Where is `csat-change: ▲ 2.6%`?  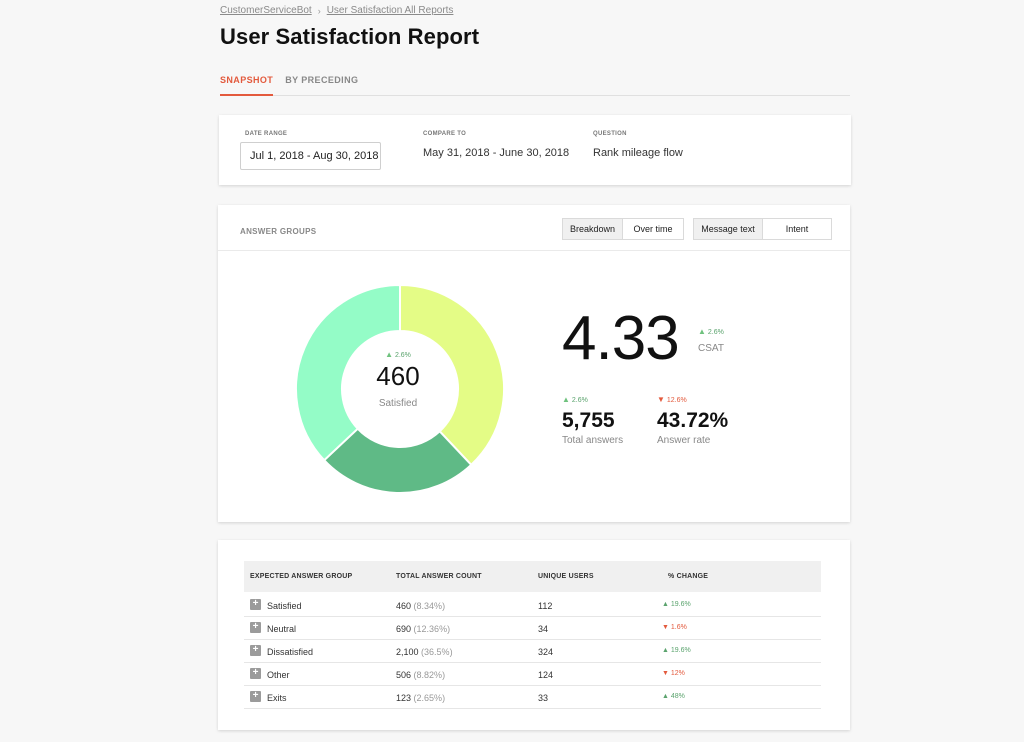 csat-change: ▲ 2.6% is located at coordinates (711, 331).